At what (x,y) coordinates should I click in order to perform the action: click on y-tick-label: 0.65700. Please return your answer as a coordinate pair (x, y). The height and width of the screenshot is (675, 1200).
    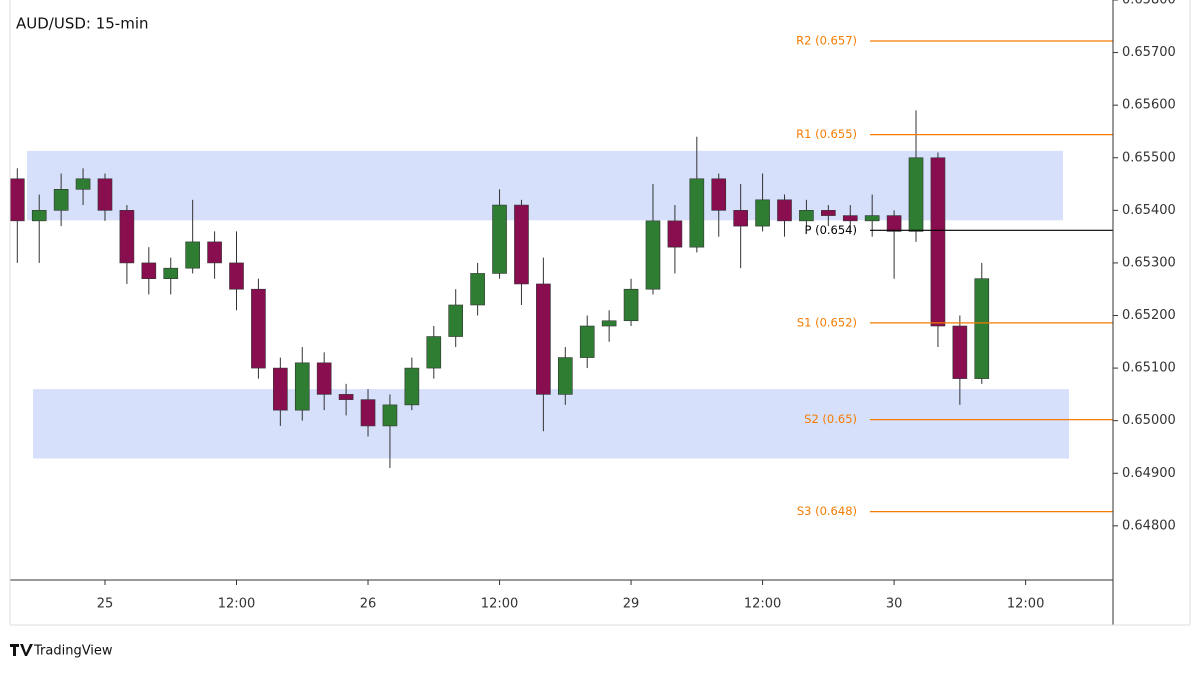
    Looking at the image, I should click on (1149, 52).